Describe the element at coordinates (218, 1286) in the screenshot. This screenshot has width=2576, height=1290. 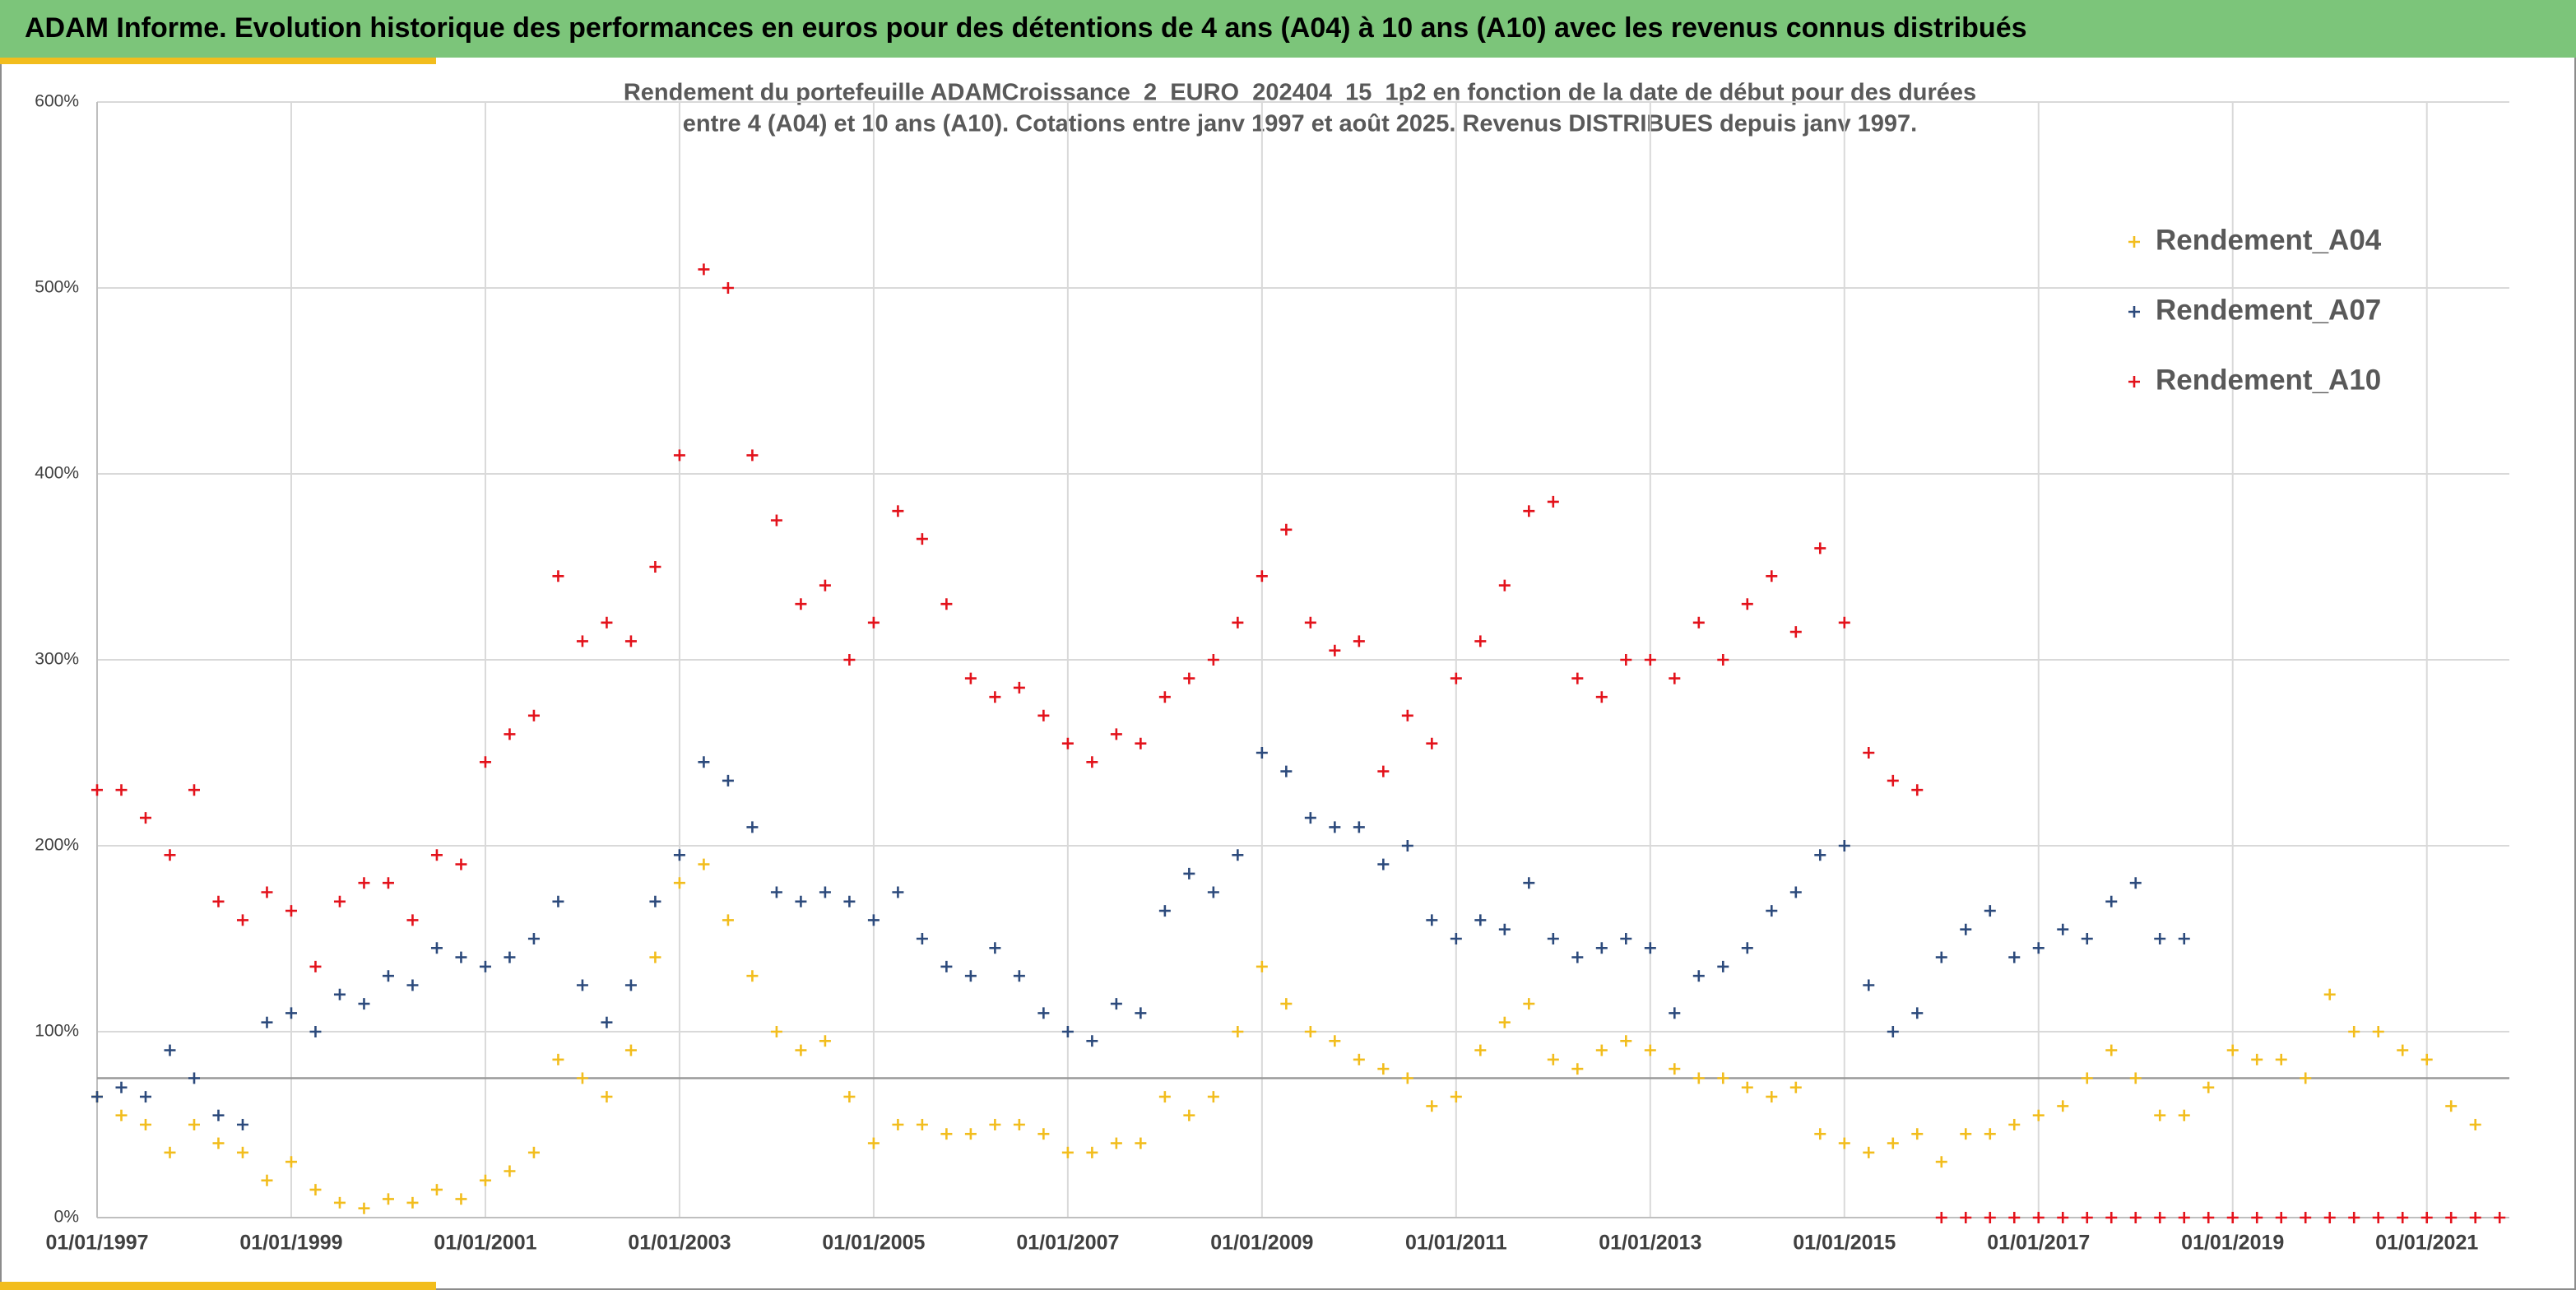
I see `accent-bottom` at that location.